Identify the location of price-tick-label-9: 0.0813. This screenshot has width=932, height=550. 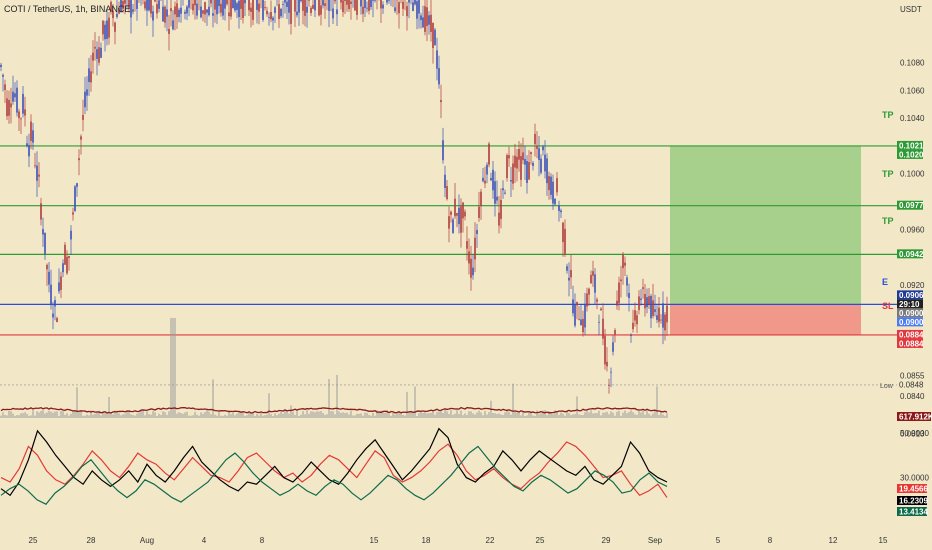
(912, 434).